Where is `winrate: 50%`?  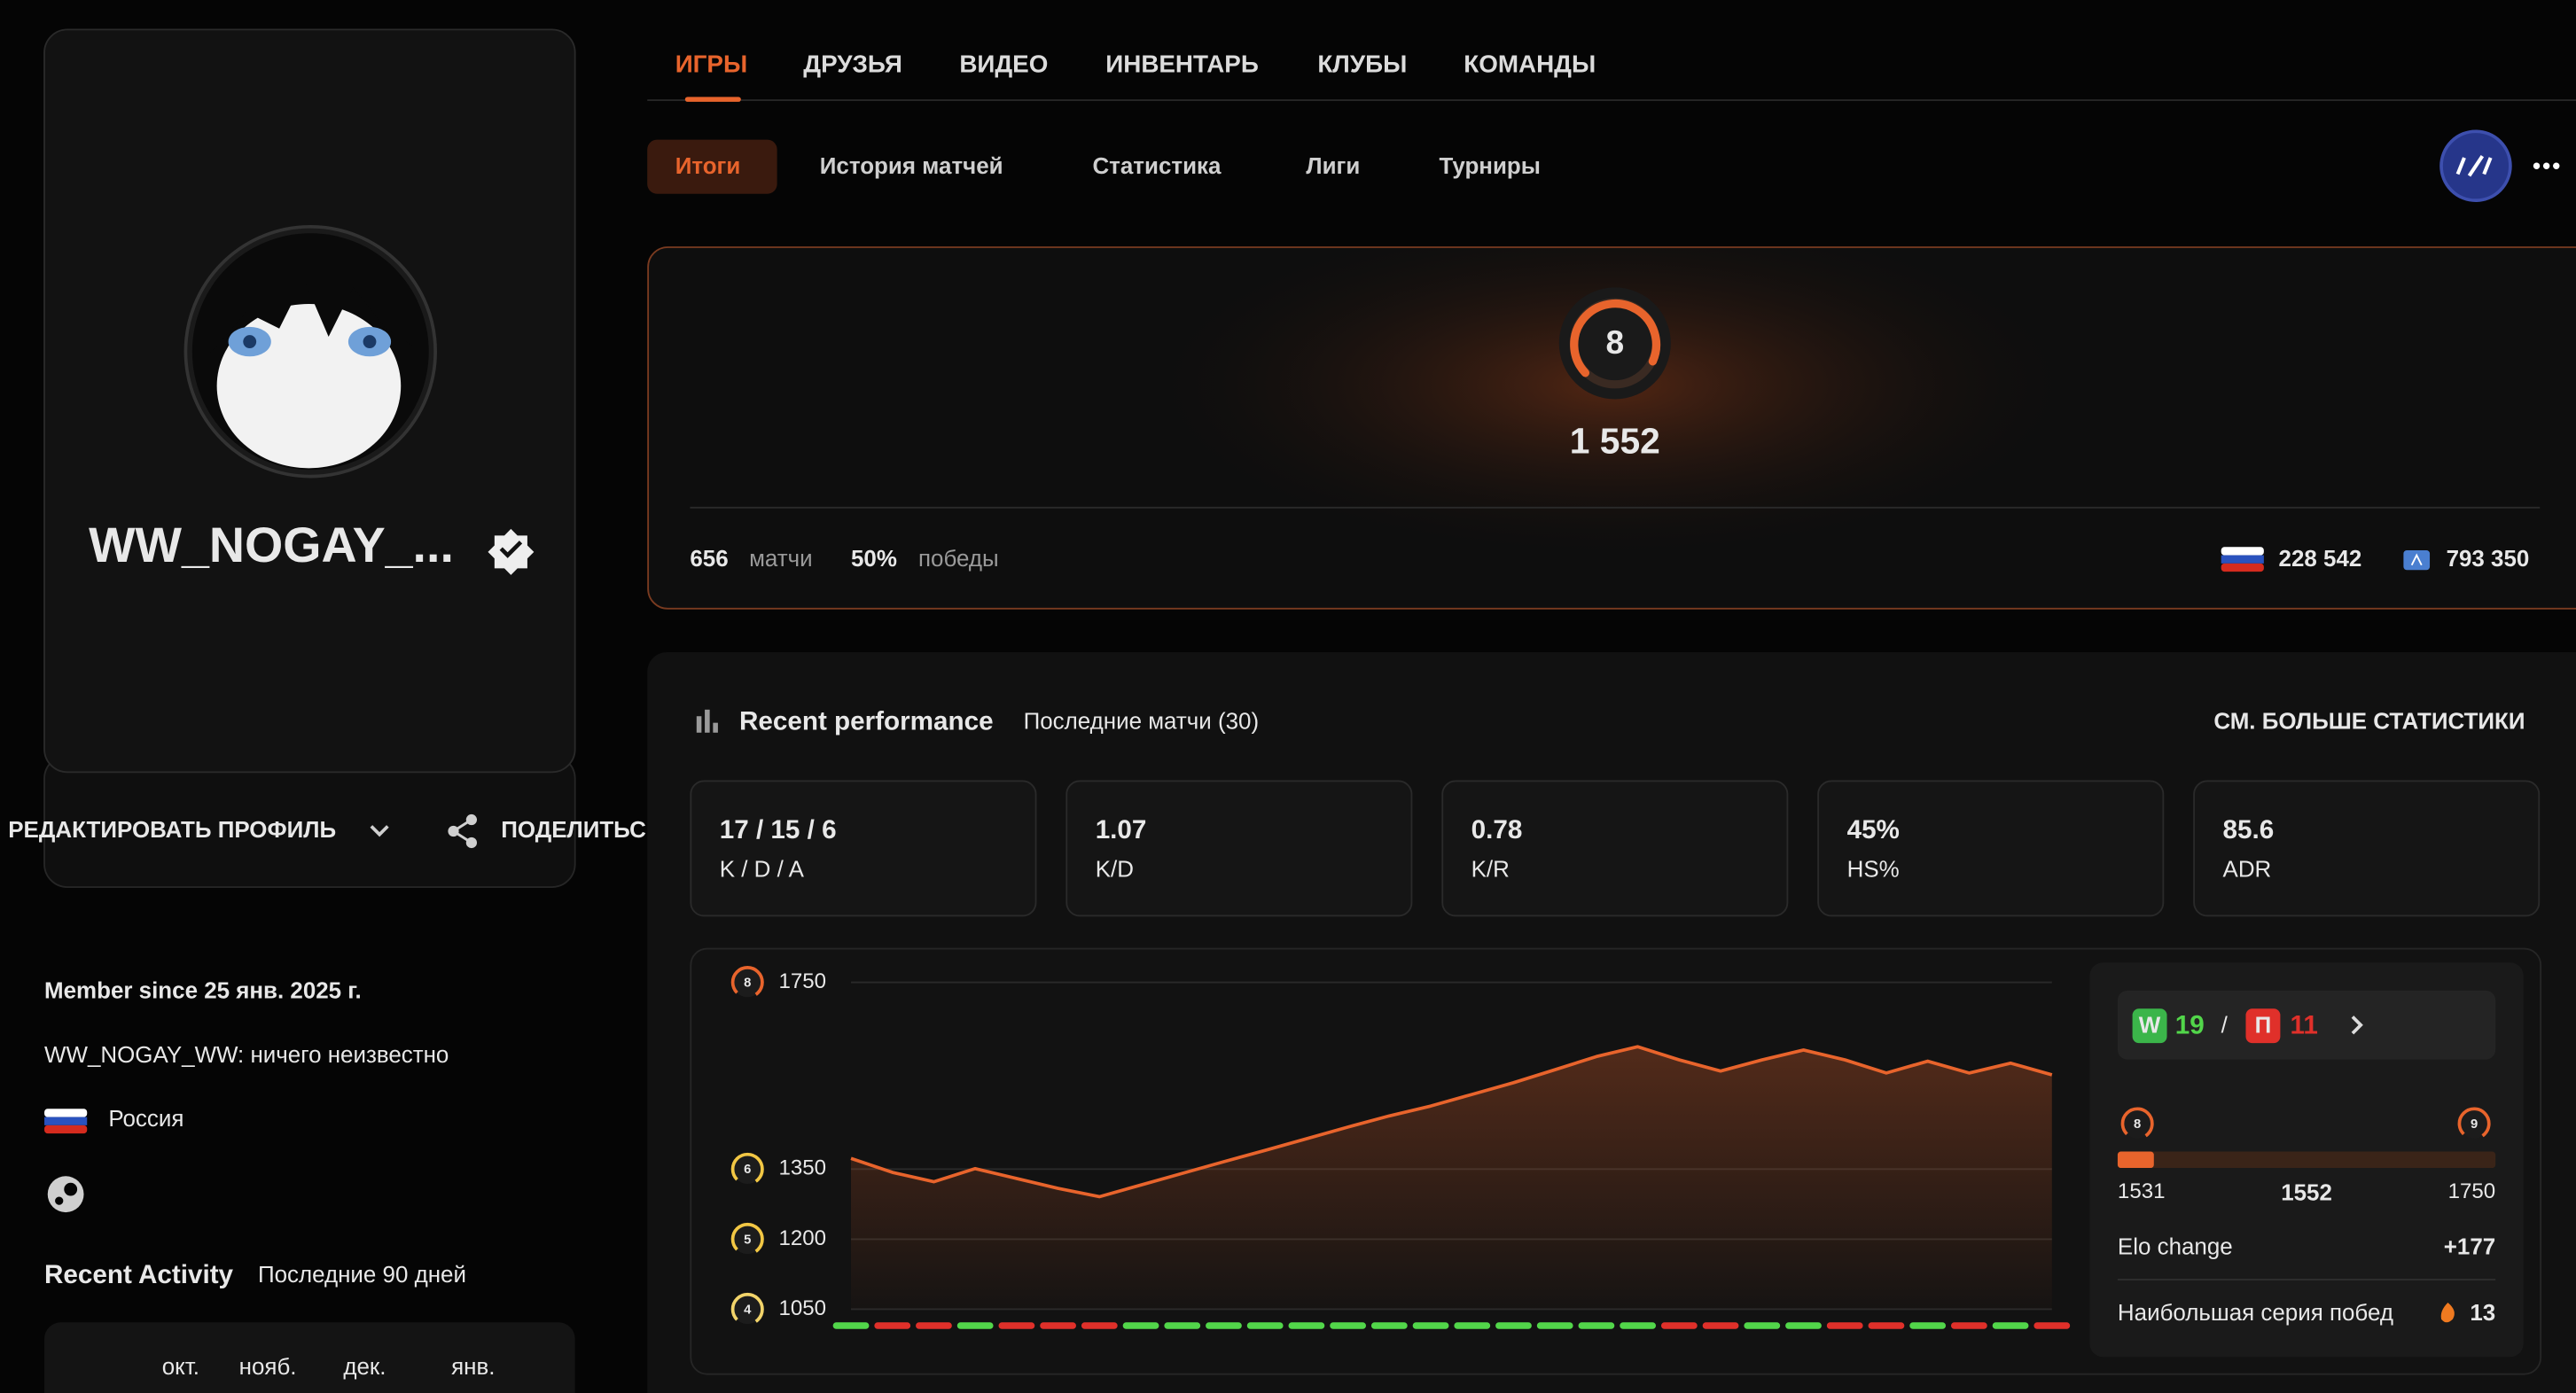 winrate: 50% is located at coordinates (874, 559).